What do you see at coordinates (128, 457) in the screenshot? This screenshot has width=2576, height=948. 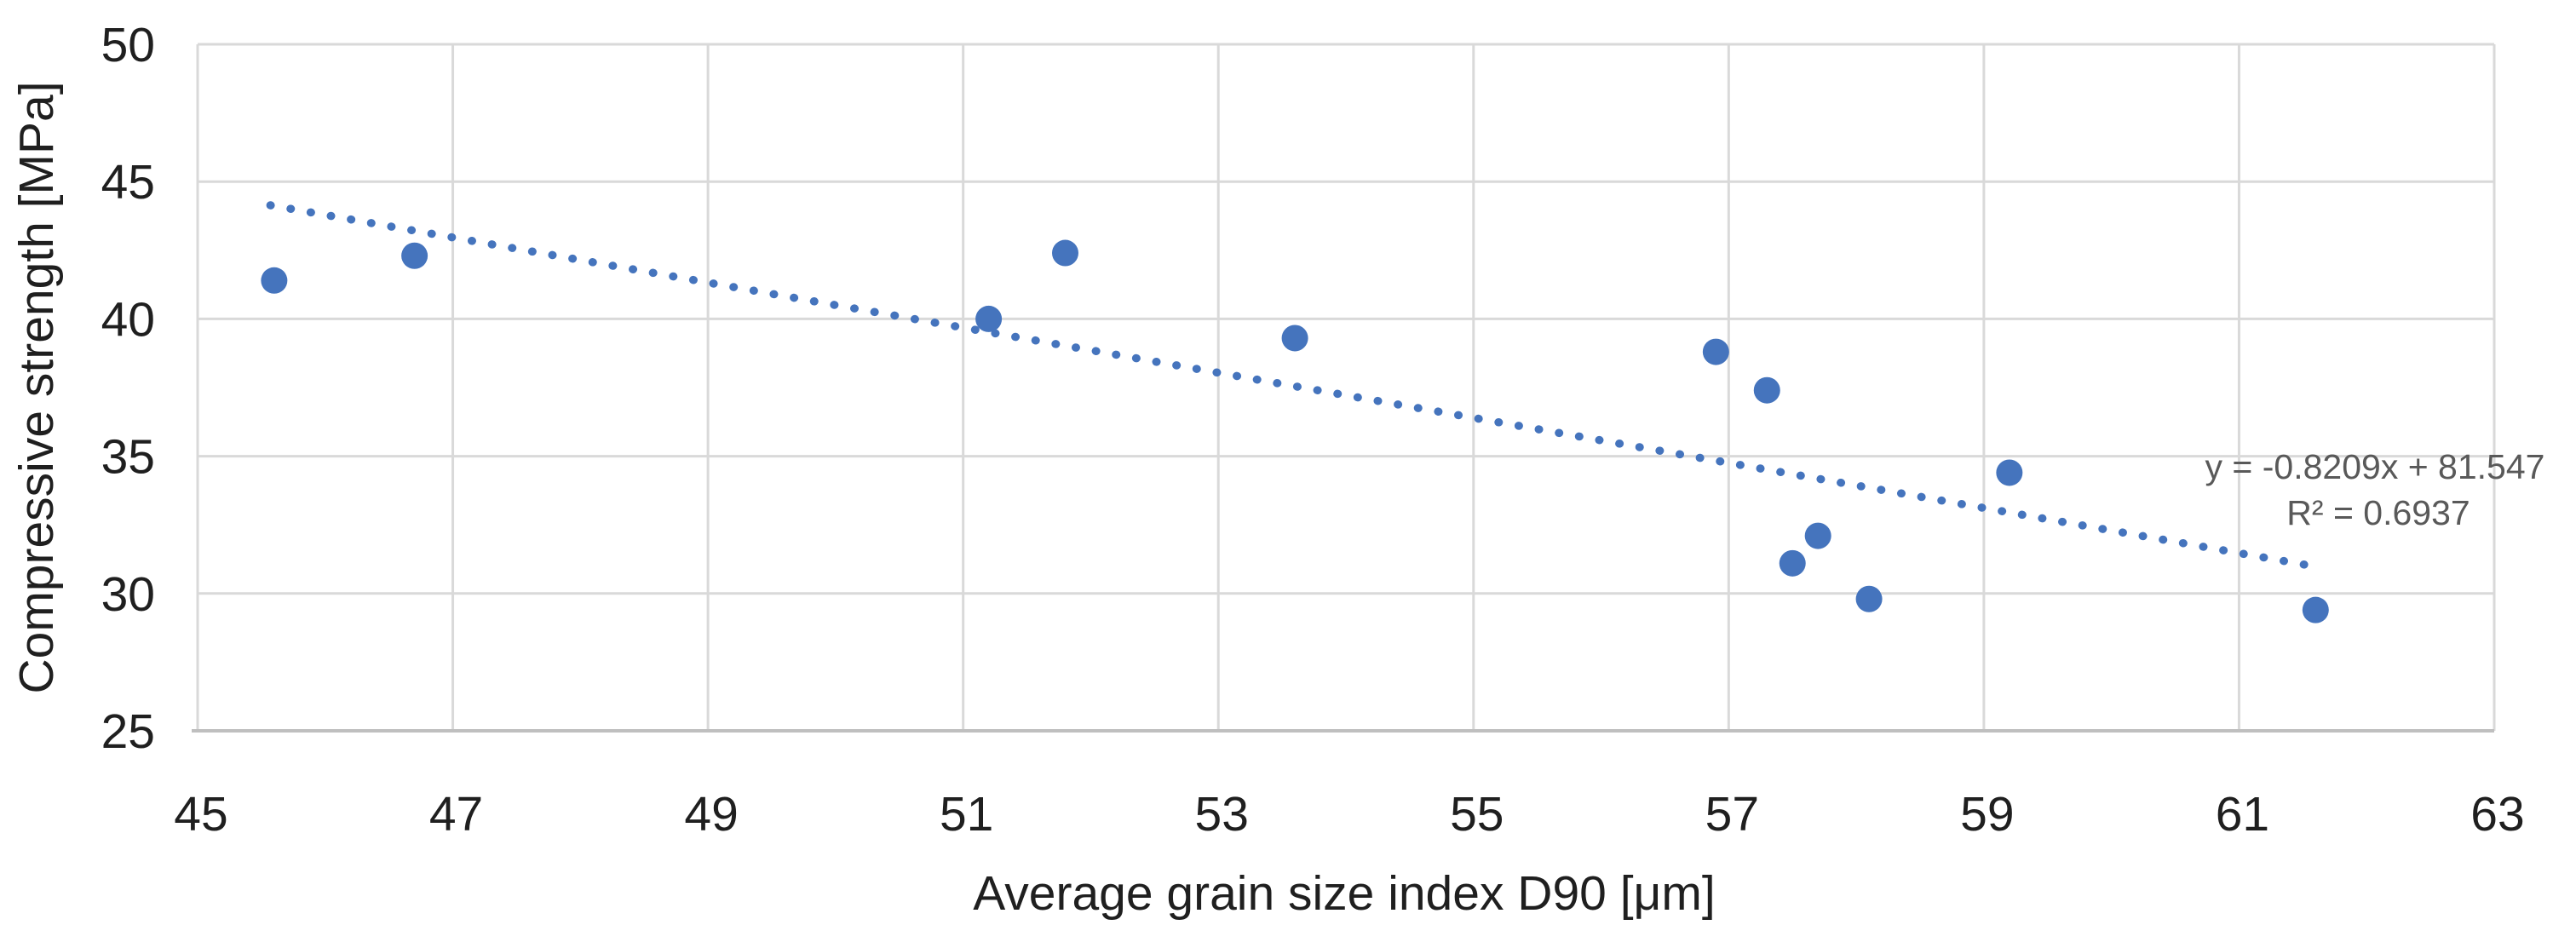 I see `y-tick-label: 35` at bounding box center [128, 457].